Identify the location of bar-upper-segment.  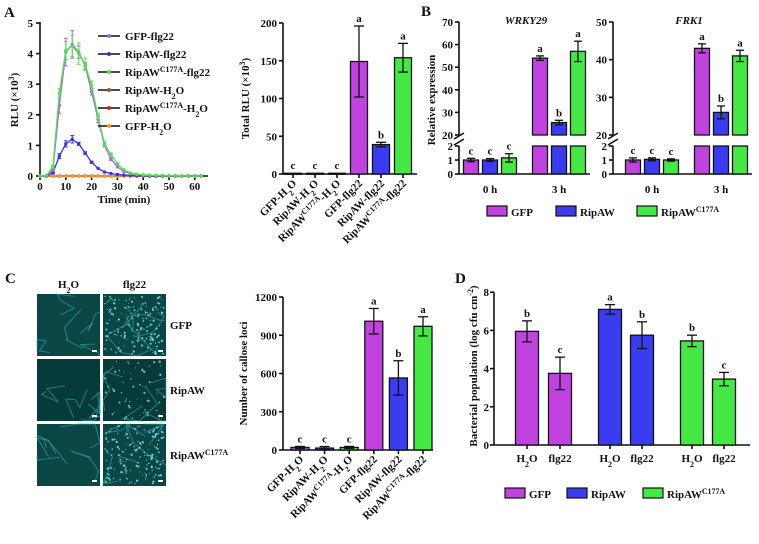
(740, 95).